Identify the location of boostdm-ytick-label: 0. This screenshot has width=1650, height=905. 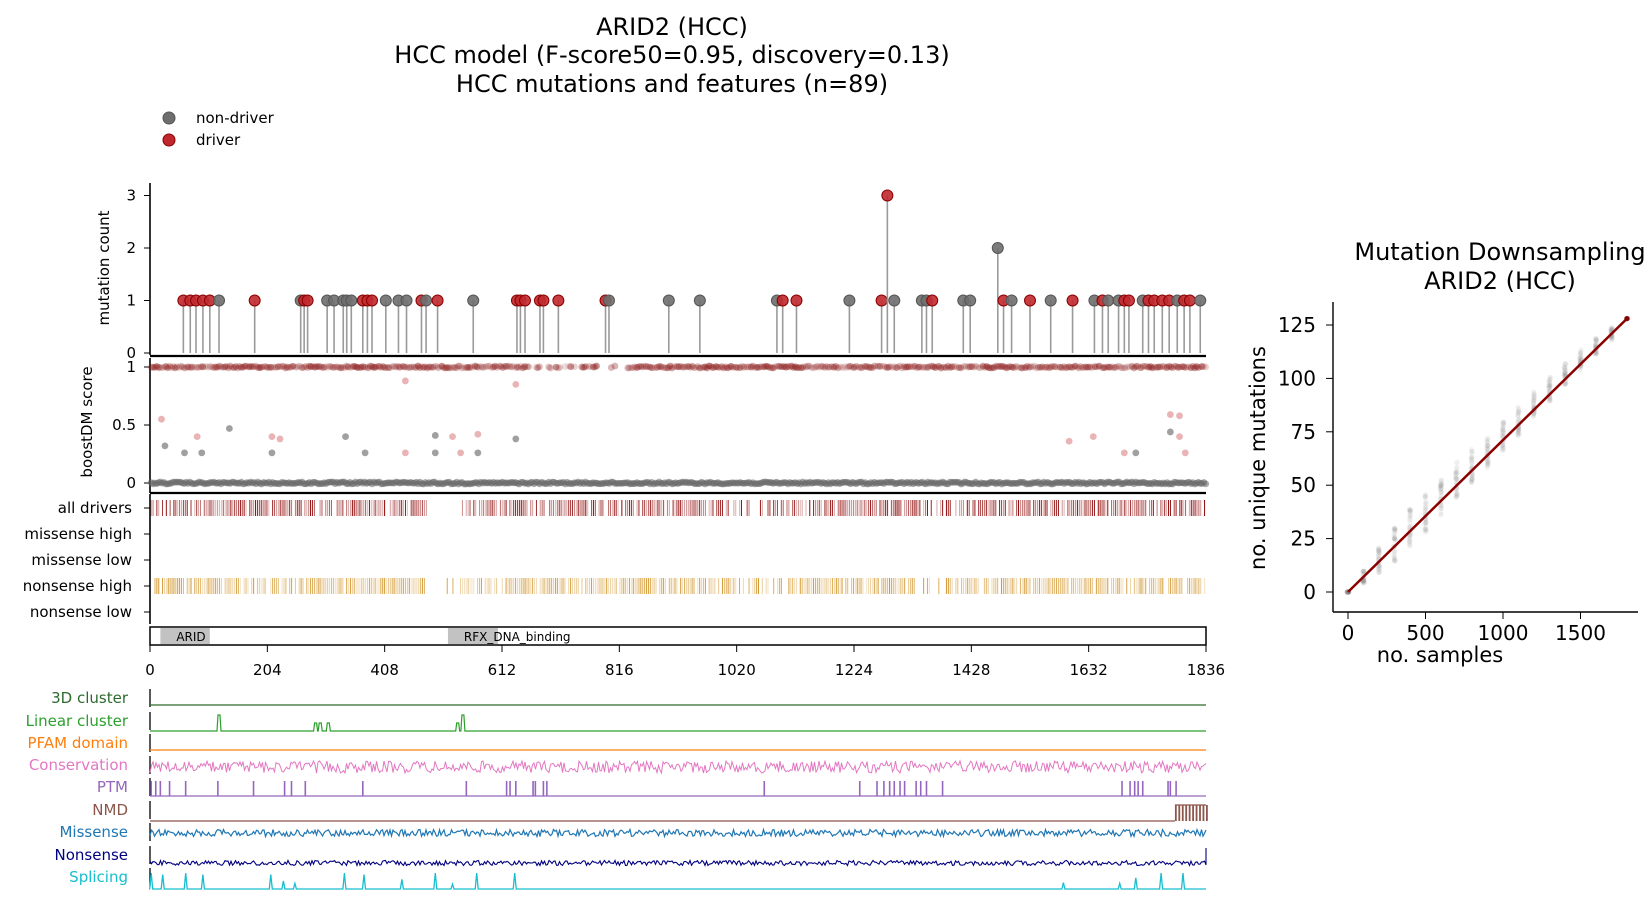
(131, 483).